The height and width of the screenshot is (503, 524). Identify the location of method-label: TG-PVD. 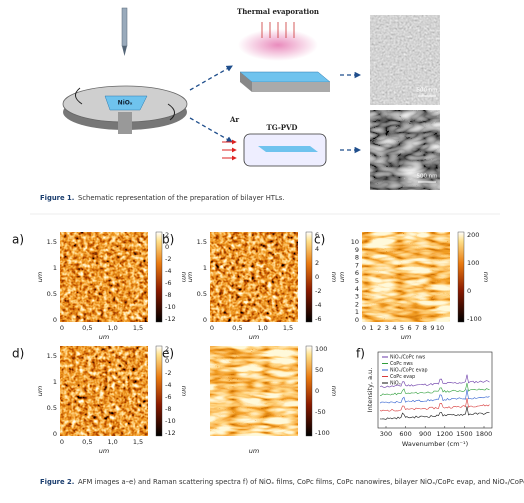
(282, 127).